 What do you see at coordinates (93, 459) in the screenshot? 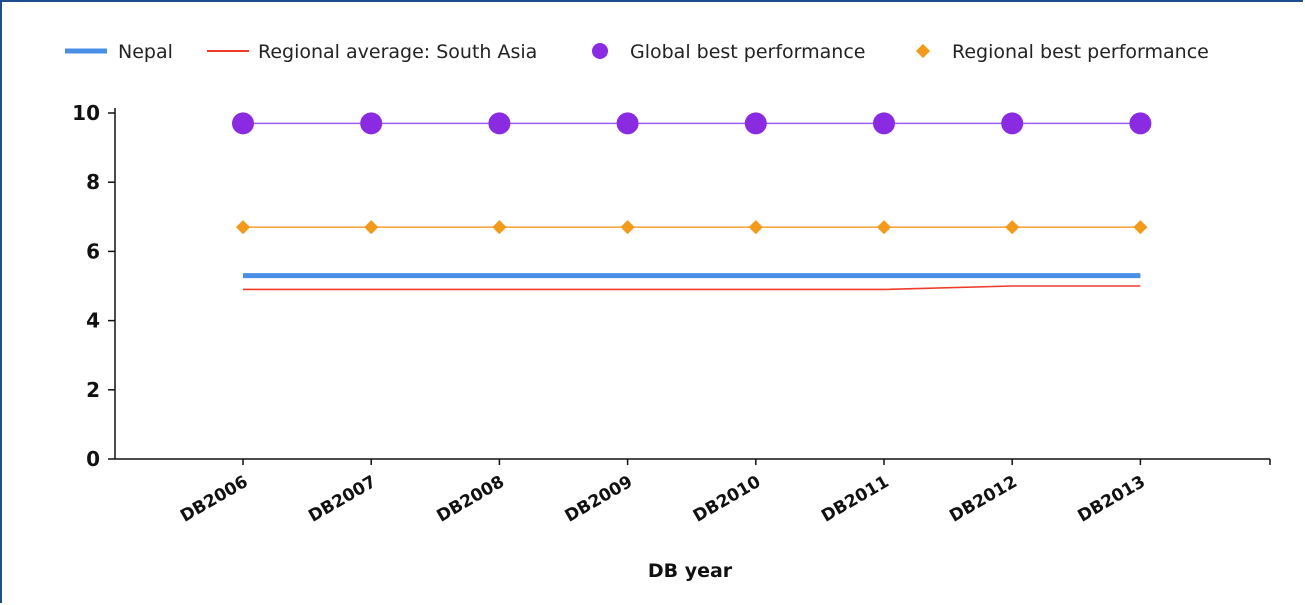
I see `y-tick-label: 0` at bounding box center [93, 459].